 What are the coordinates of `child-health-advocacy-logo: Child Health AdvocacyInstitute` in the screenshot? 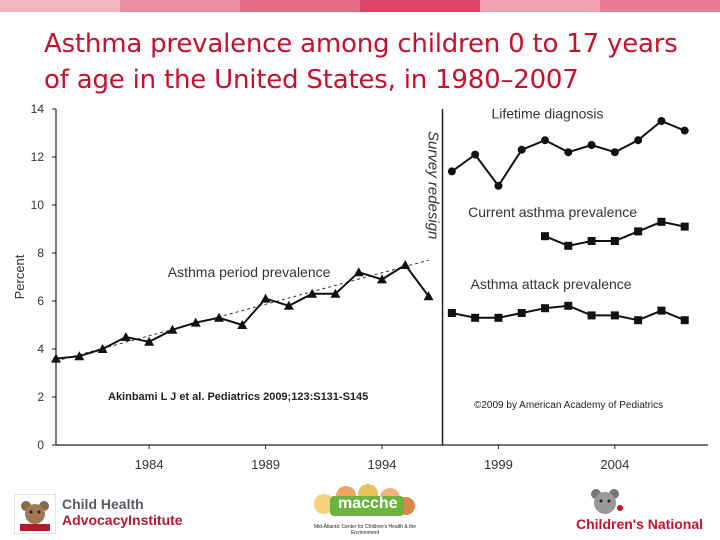 It's located at (113, 514).